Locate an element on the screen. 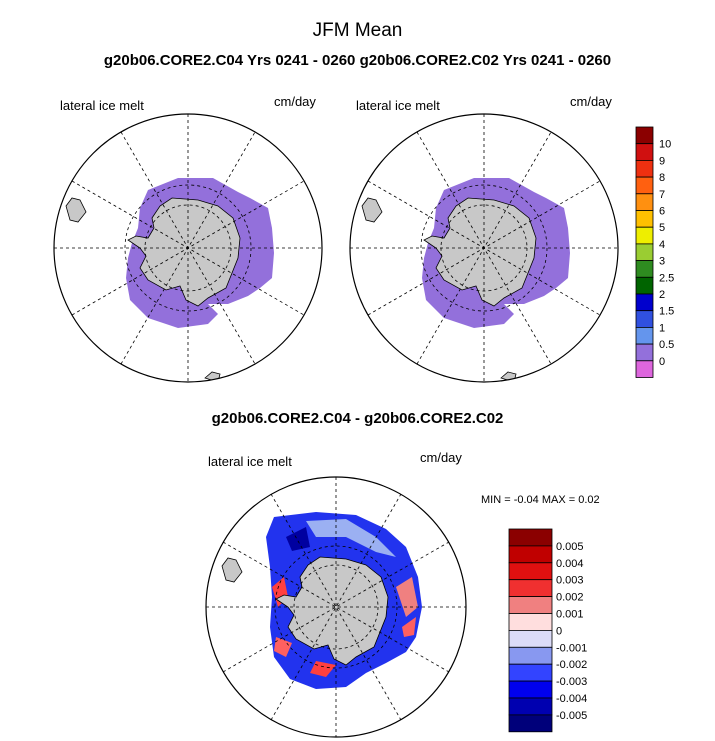 The height and width of the screenshot is (741, 715). colorbar-absolute-tick-label: 1.5 is located at coordinates (666, 312).